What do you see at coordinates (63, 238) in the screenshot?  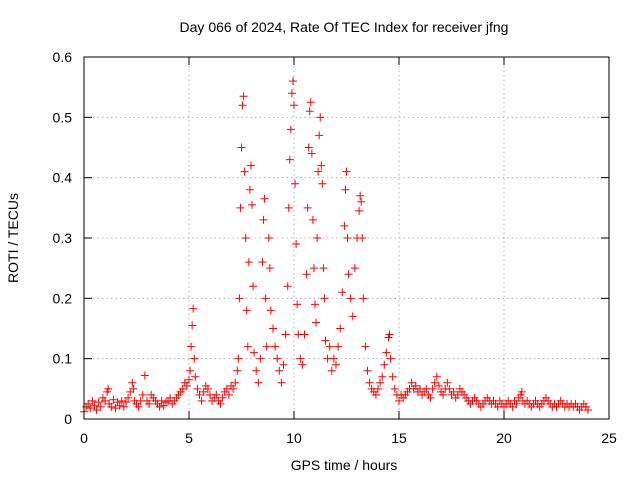 I see `y-tick-labels: 0 0.1 0.2 0.3 0.4 0.5 0.6` at bounding box center [63, 238].